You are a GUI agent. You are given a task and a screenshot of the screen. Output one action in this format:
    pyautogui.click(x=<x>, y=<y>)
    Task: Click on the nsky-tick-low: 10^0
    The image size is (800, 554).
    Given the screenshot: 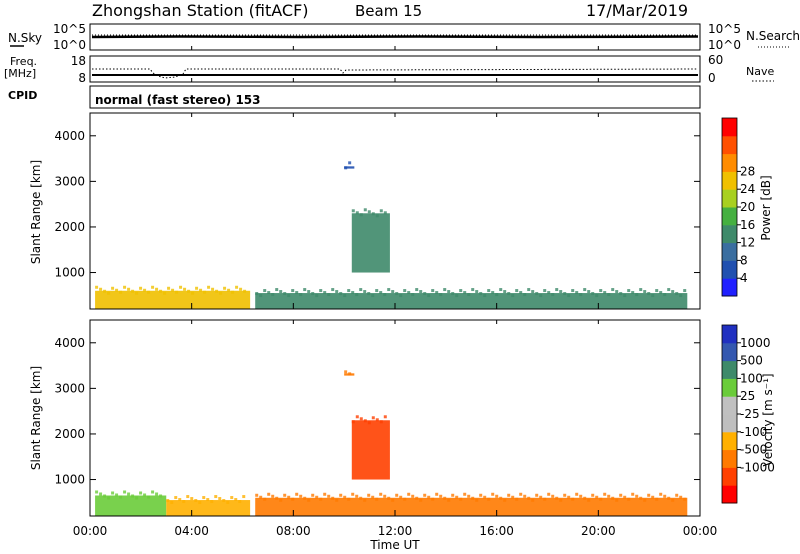 What is the action you would take?
    pyautogui.click(x=69, y=45)
    